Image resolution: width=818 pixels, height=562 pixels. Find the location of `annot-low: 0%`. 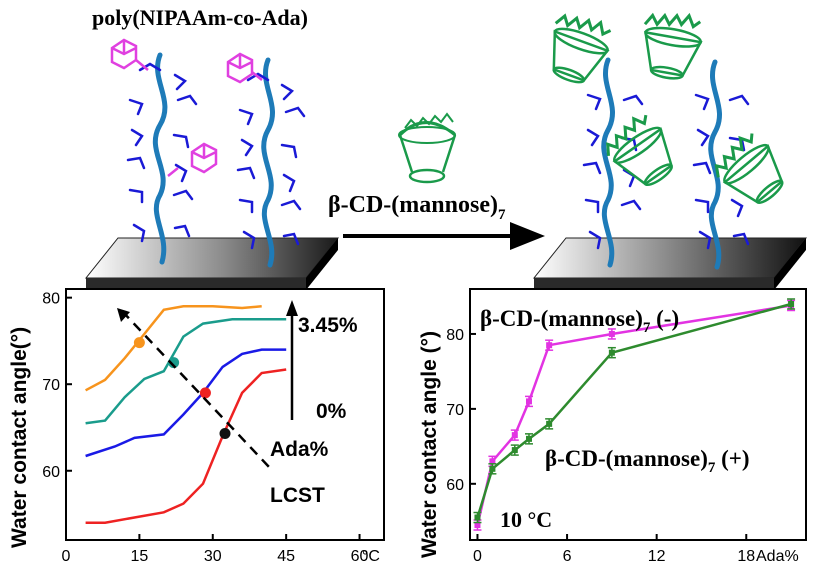

annot-low: 0% is located at coordinates (331, 411).